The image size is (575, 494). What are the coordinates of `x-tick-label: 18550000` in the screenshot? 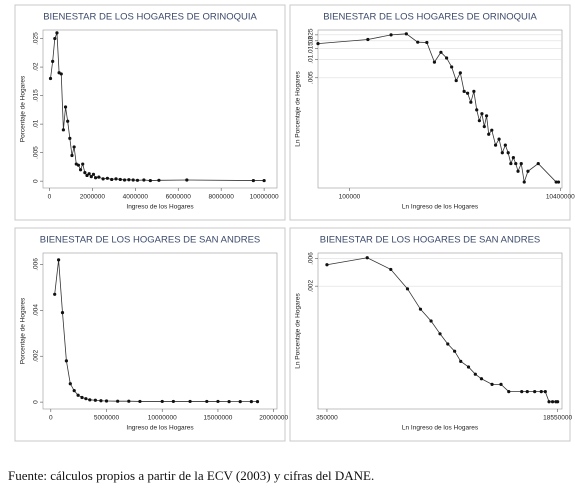 It's located at (557, 418).